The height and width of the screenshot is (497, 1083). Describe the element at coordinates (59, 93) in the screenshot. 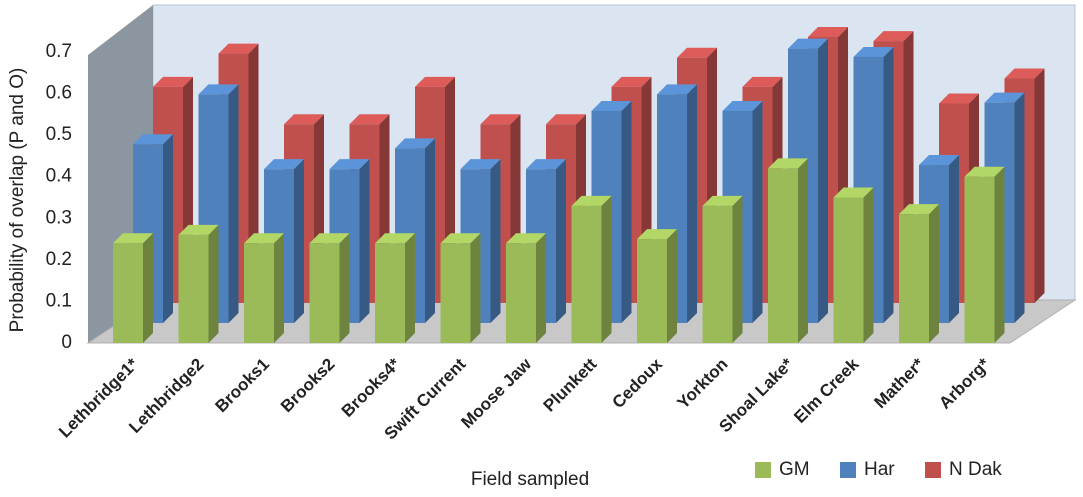

I see `y-tick-label: 0.6` at that location.